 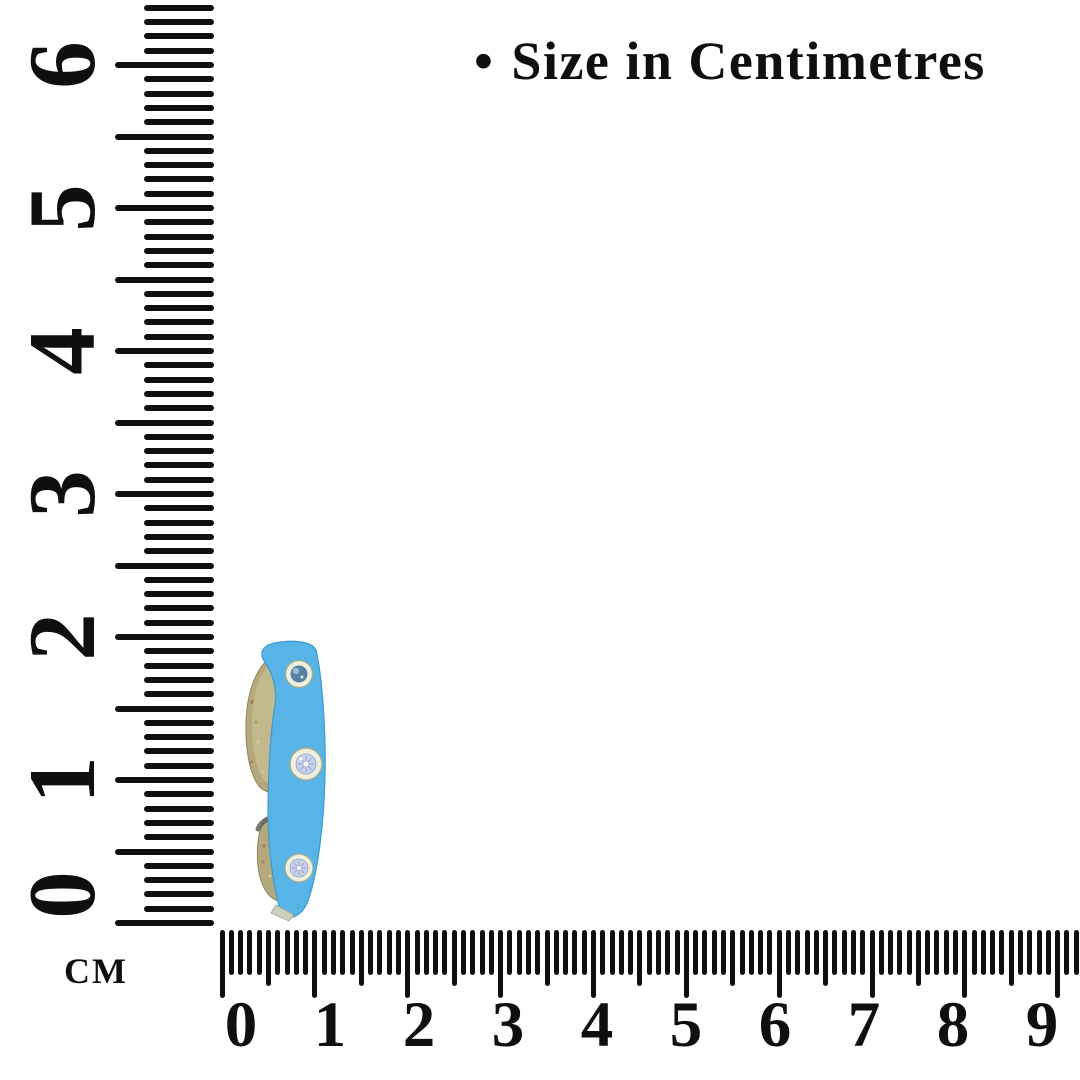 What do you see at coordinates (686, 1025) in the screenshot?
I see `horizontal-ruler-number: 5` at bounding box center [686, 1025].